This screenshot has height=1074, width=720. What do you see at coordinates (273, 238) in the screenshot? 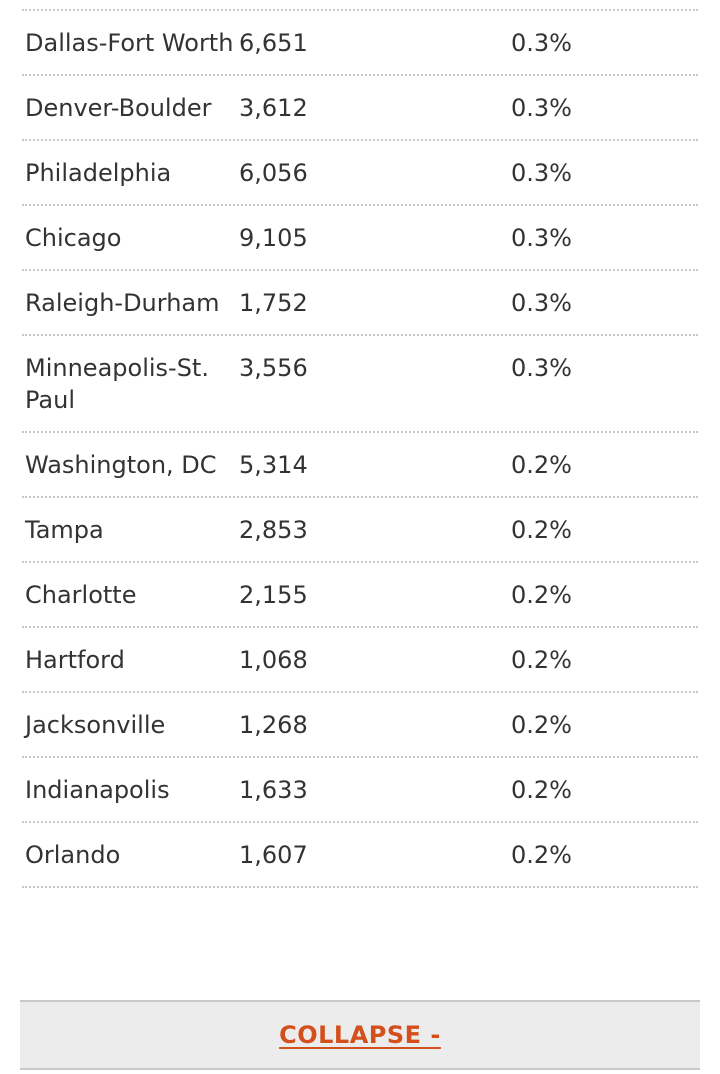
I see `count-cell: 9,105` at bounding box center [273, 238].